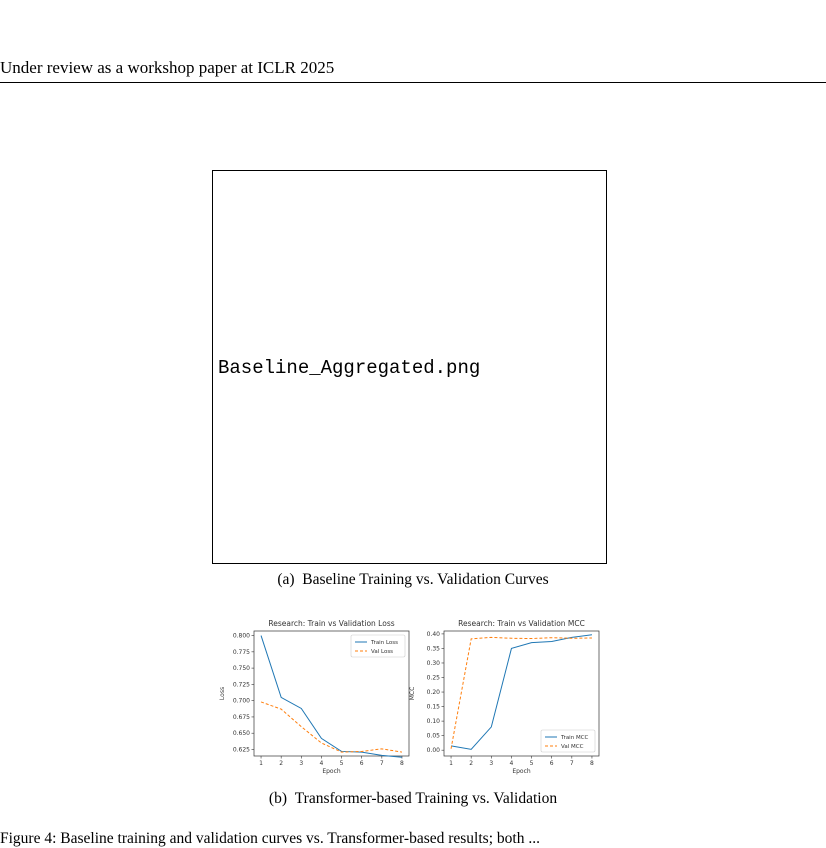  What do you see at coordinates (384, 643) in the screenshot?
I see `legend-label: Train Loss` at bounding box center [384, 643].